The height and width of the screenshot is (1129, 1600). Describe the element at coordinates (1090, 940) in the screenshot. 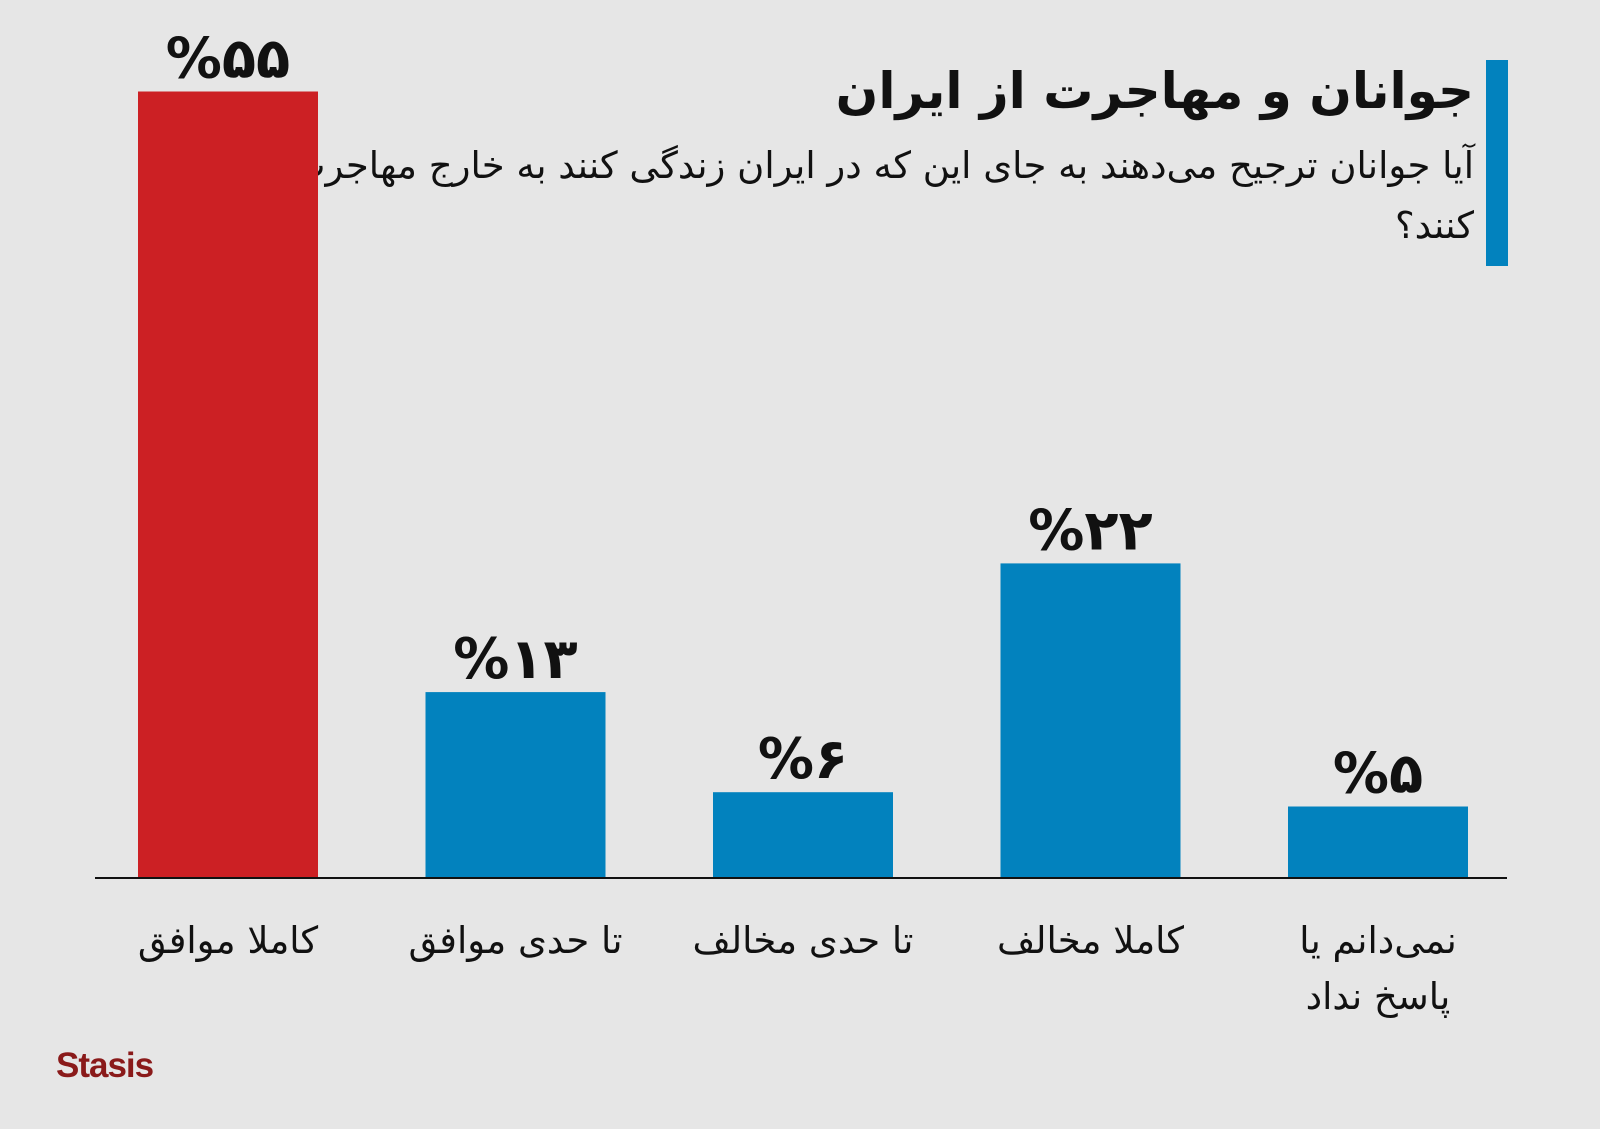

I see `category-label-4: کاملا مخالف` at that location.